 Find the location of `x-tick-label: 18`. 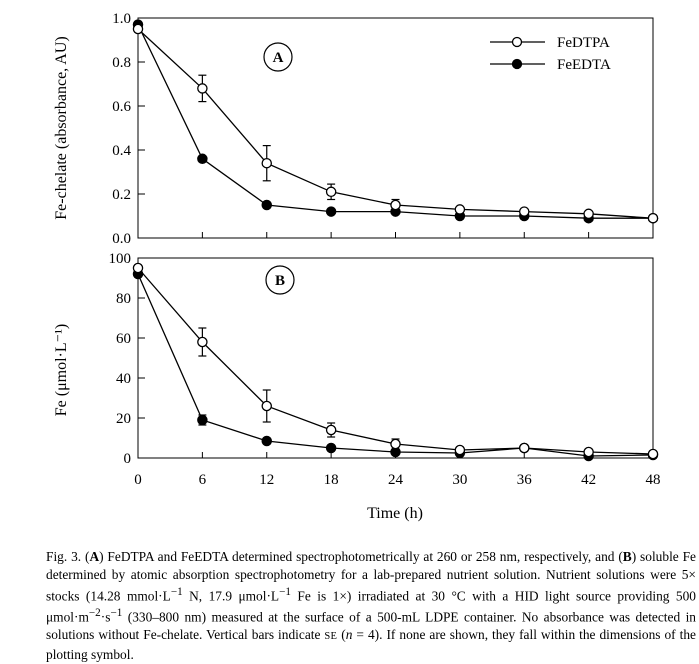

x-tick-label: 18 is located at coordinates (331, 480).